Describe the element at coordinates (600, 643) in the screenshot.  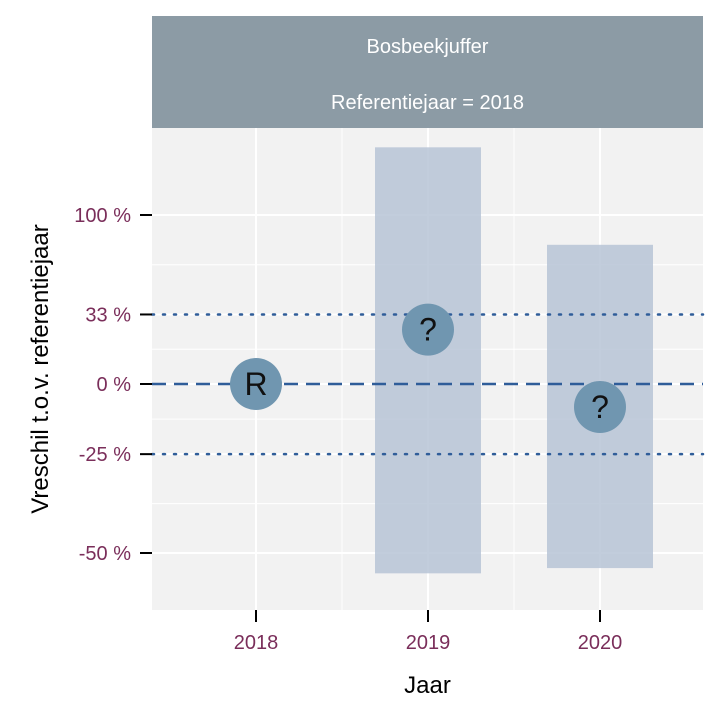
I see `x-tick-label: 2020` at that location.